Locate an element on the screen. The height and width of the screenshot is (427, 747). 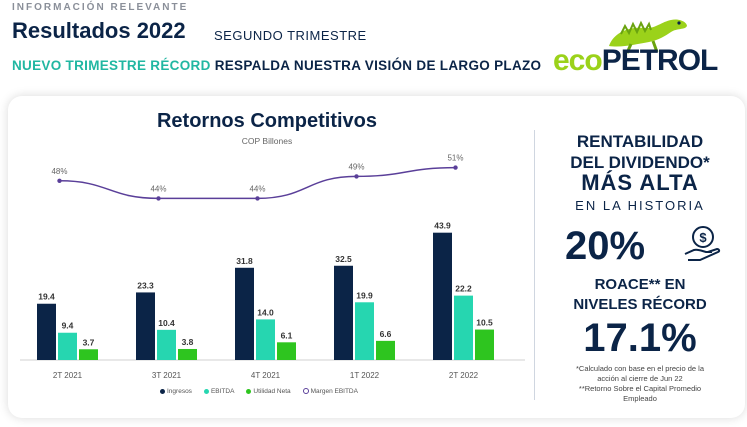
legend-label: Utilidad Neta is located at coordinates (272, 391).